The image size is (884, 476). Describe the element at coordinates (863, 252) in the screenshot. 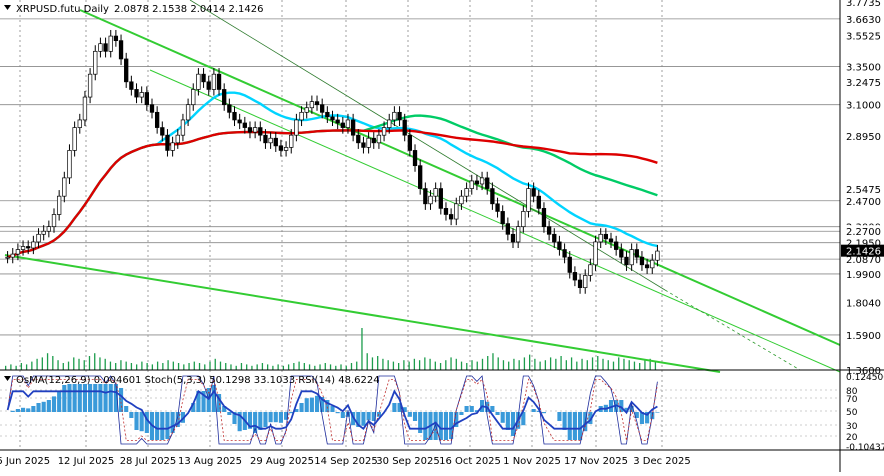

I see `current-price-label: 2.1426` at that location.